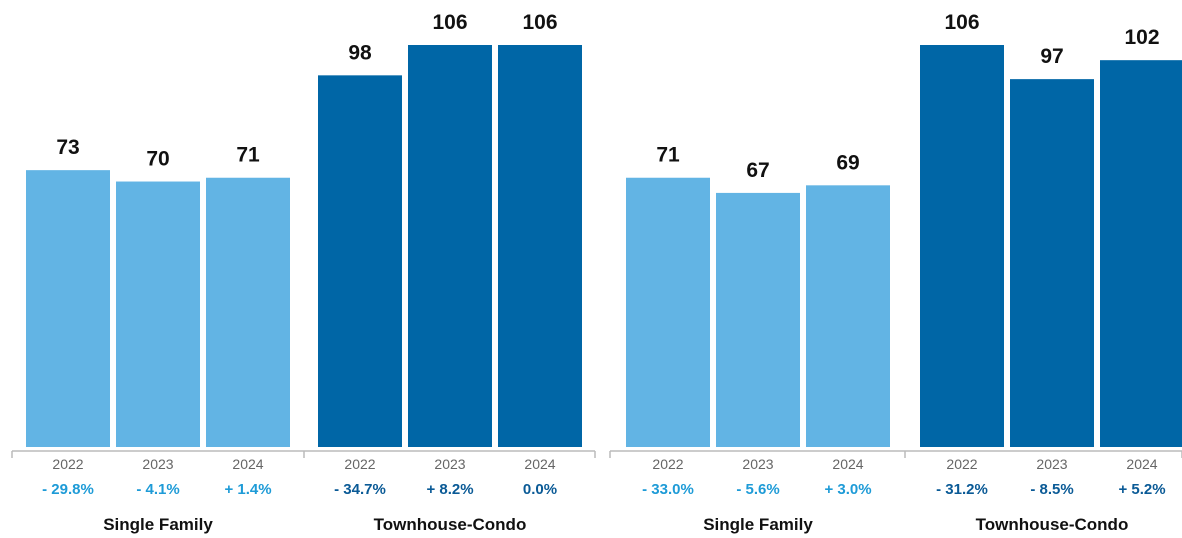  What do you see at coordinates (1051, 489) in the screenshot?
I see `change-label: - 8.5%` at bounding box center [1051, 489].